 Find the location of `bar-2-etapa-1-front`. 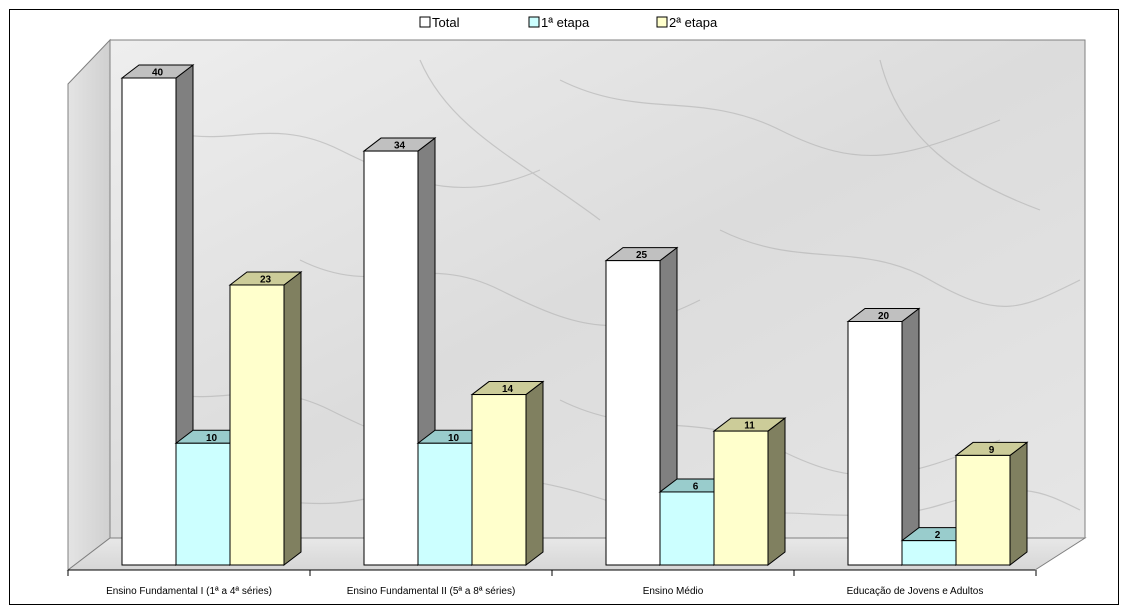

bar-2-etapa-1-front is located at coordinates (257, 425).